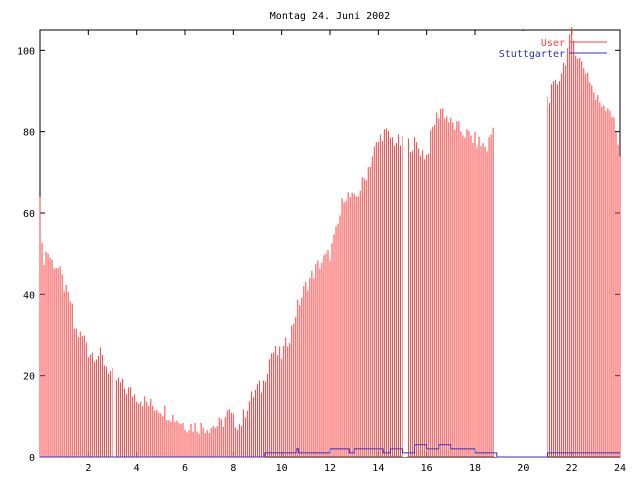 The height and width of the screenshot is (480, 640). What do you see at coordinates (427, 468) in the screenshot?
I see `x-tick-label: 16` at bounding box center [427, 468].